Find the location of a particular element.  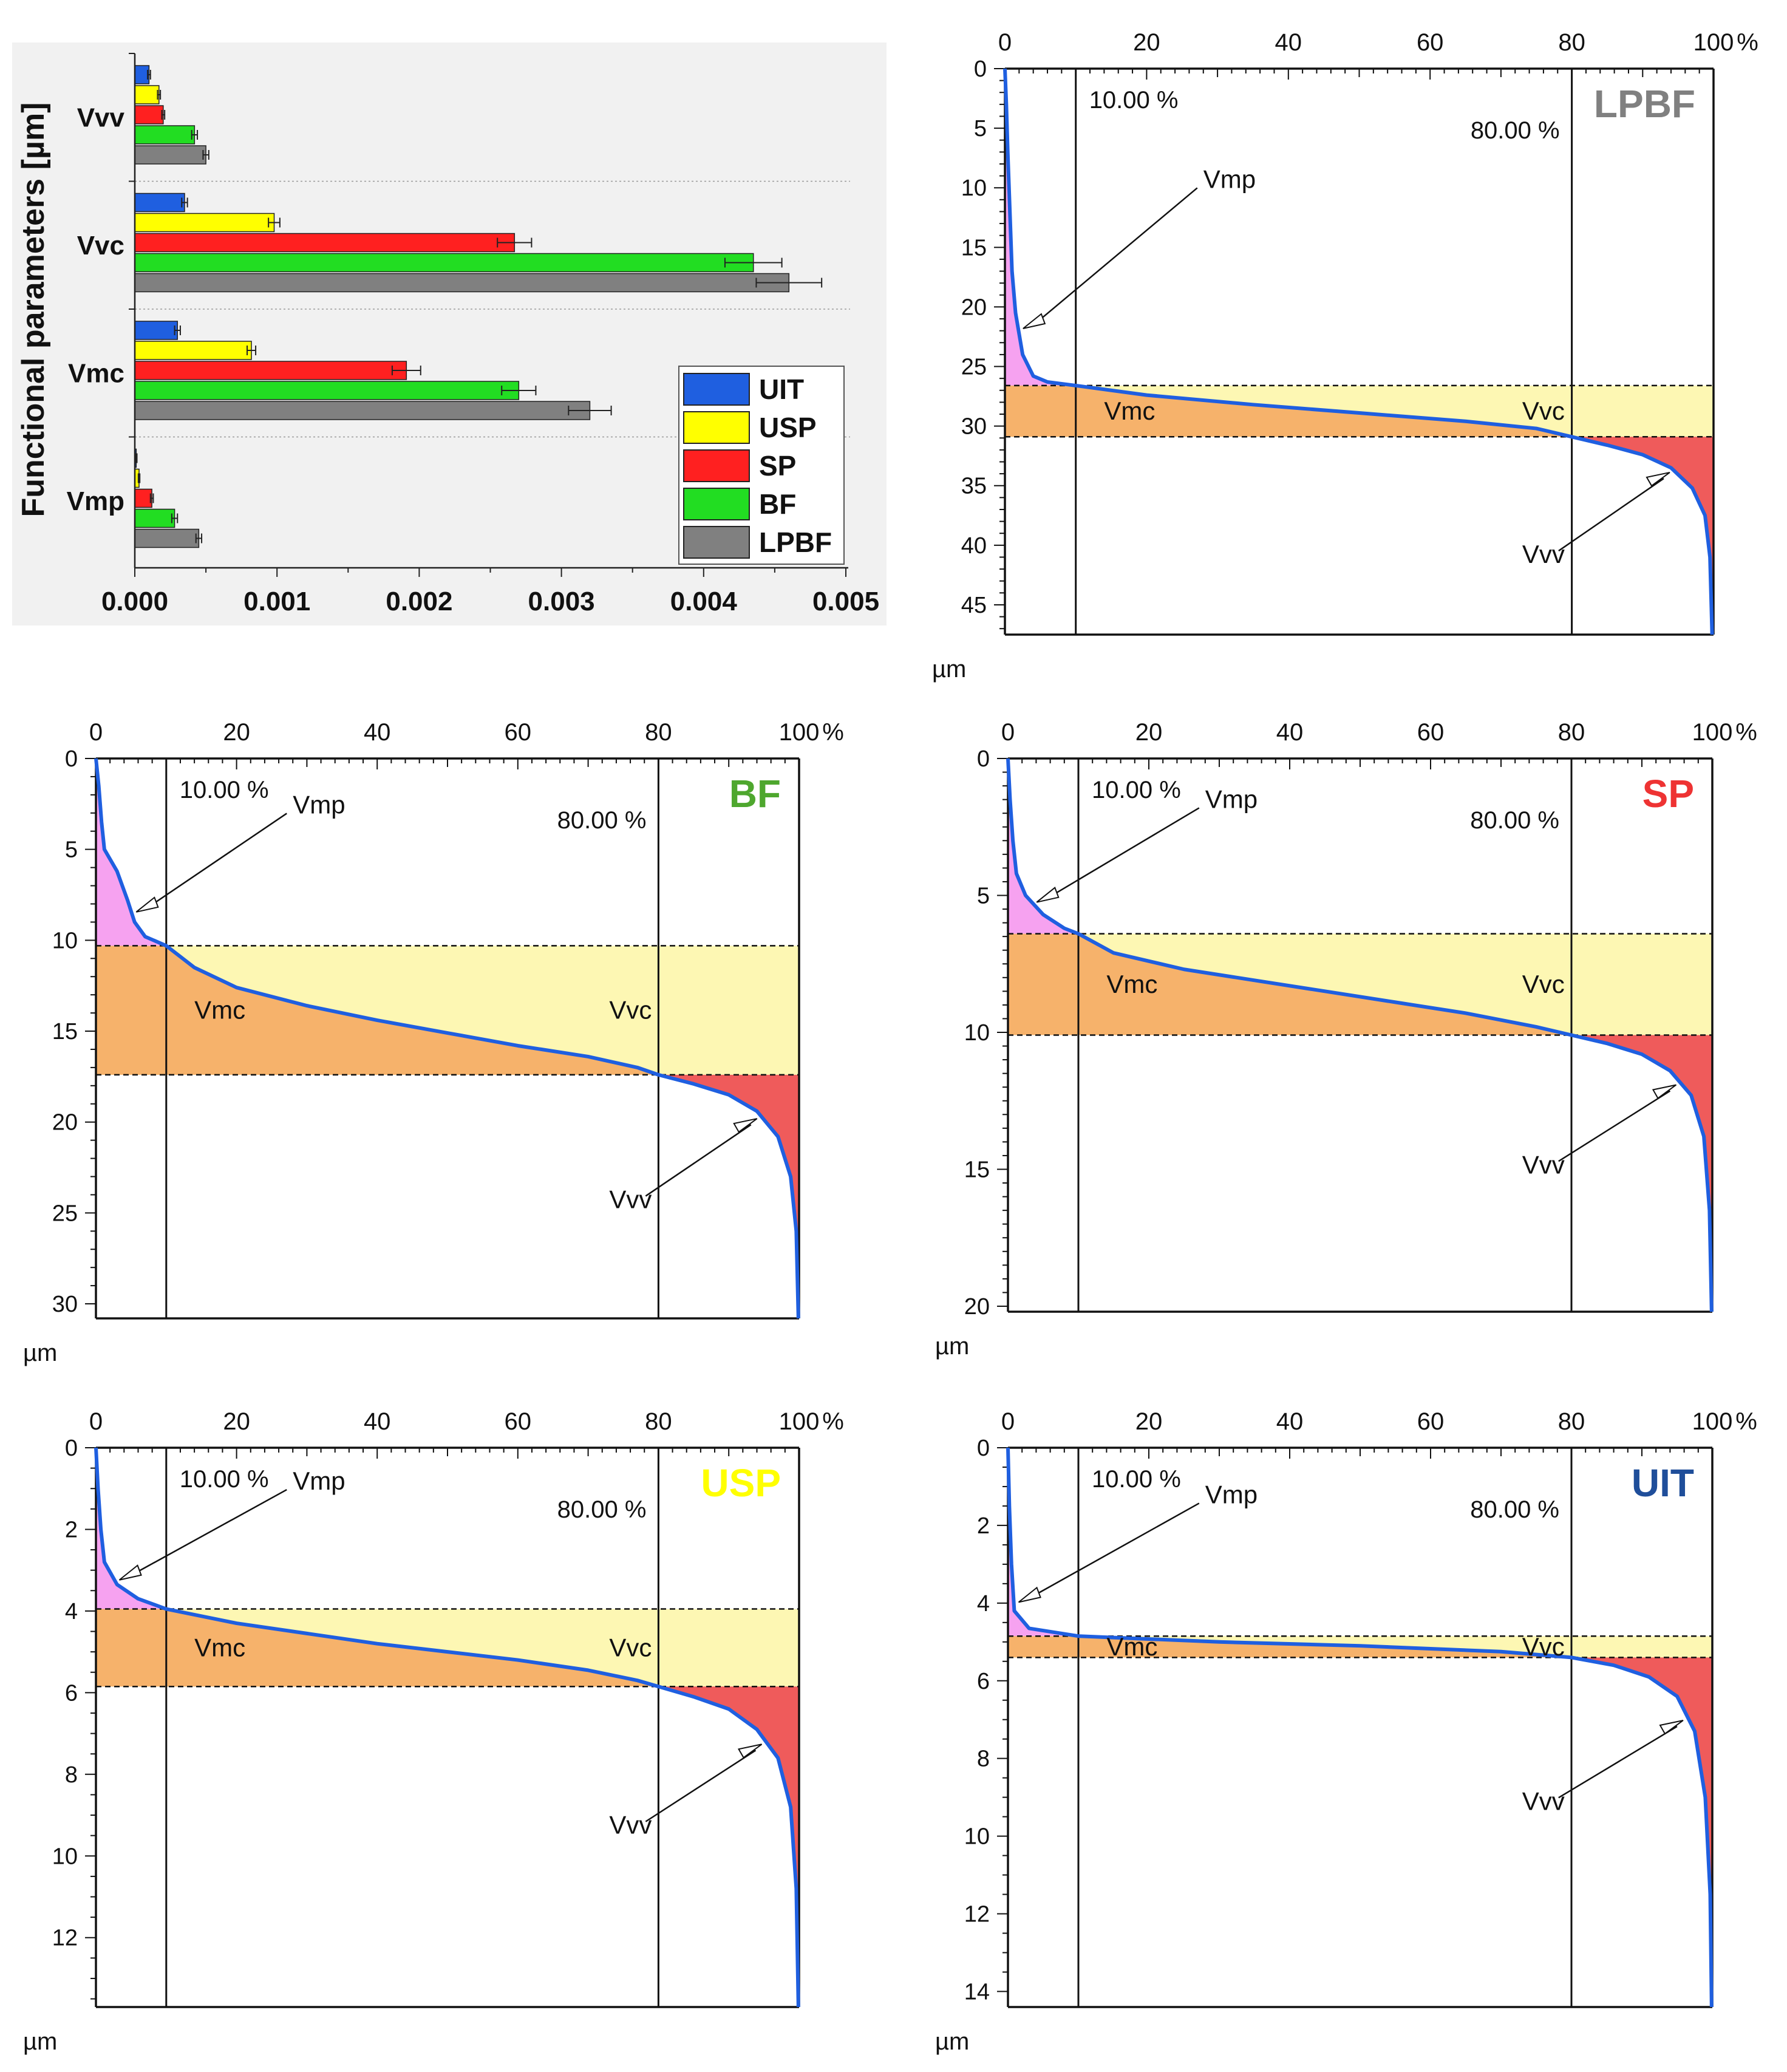

y-tick-label: 8 is located at coordinates (71, 1775).